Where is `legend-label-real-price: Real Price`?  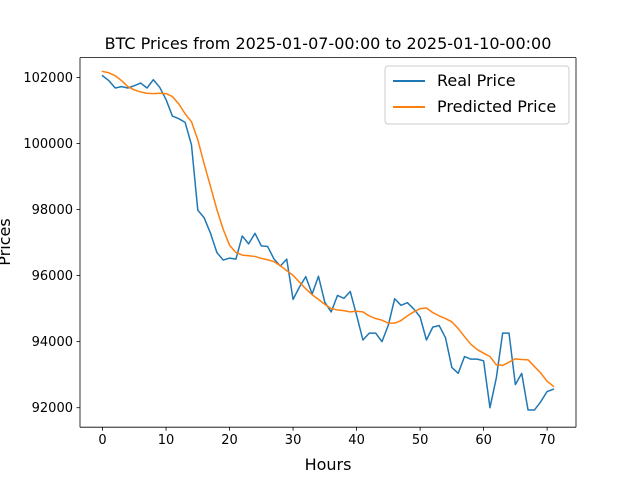
legend-label-real-price: Real Price is located at coordinates (476, 80).